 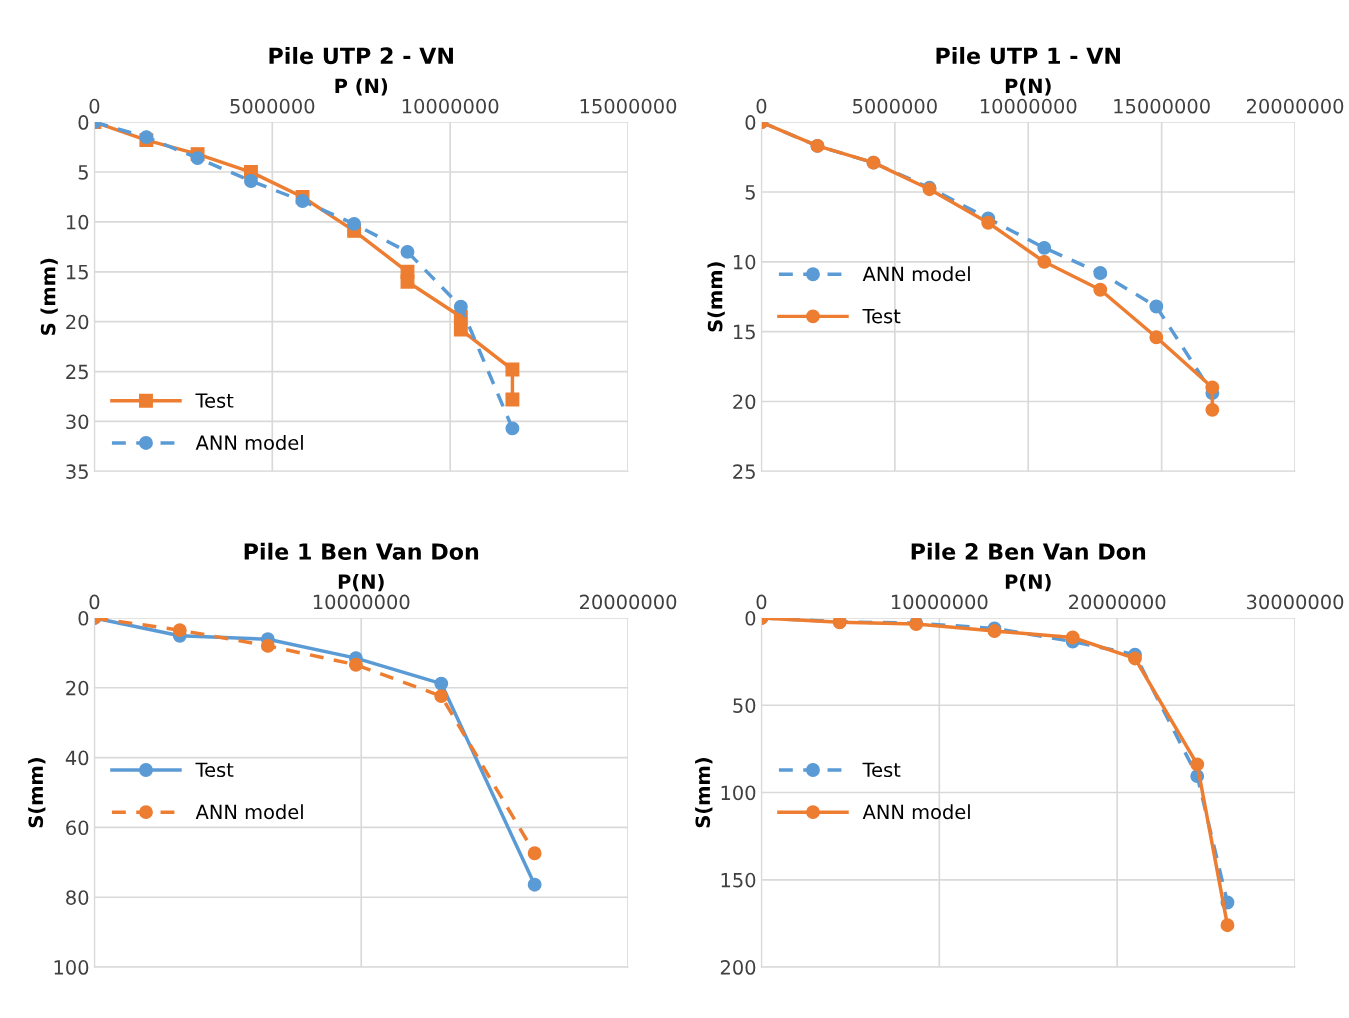 What do you see at coordinates (49, 296) in the screenshot?
I see `y-axis-title: S (mm)` at bounding box center [49, 296].